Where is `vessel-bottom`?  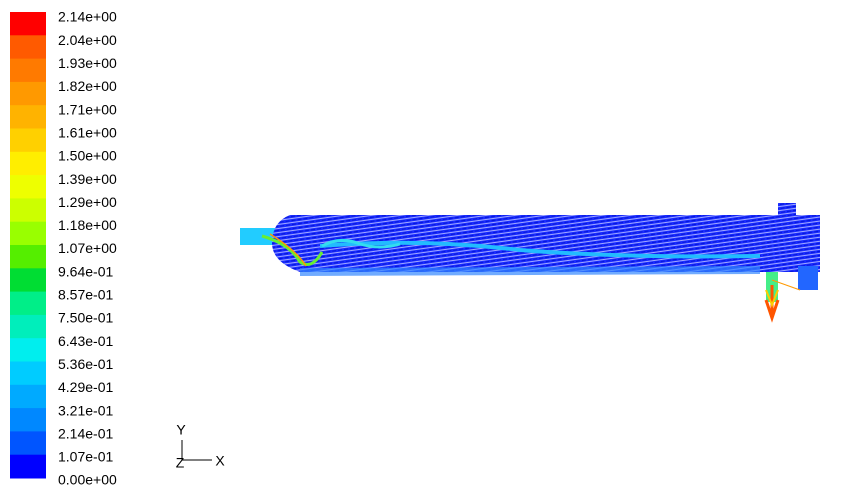
vessel-bottom is located at coordinates (530, 271).